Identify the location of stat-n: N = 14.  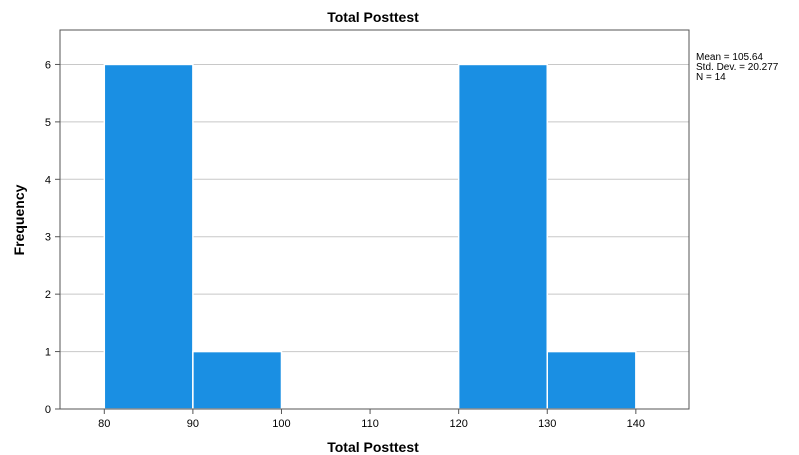
(711, 77).